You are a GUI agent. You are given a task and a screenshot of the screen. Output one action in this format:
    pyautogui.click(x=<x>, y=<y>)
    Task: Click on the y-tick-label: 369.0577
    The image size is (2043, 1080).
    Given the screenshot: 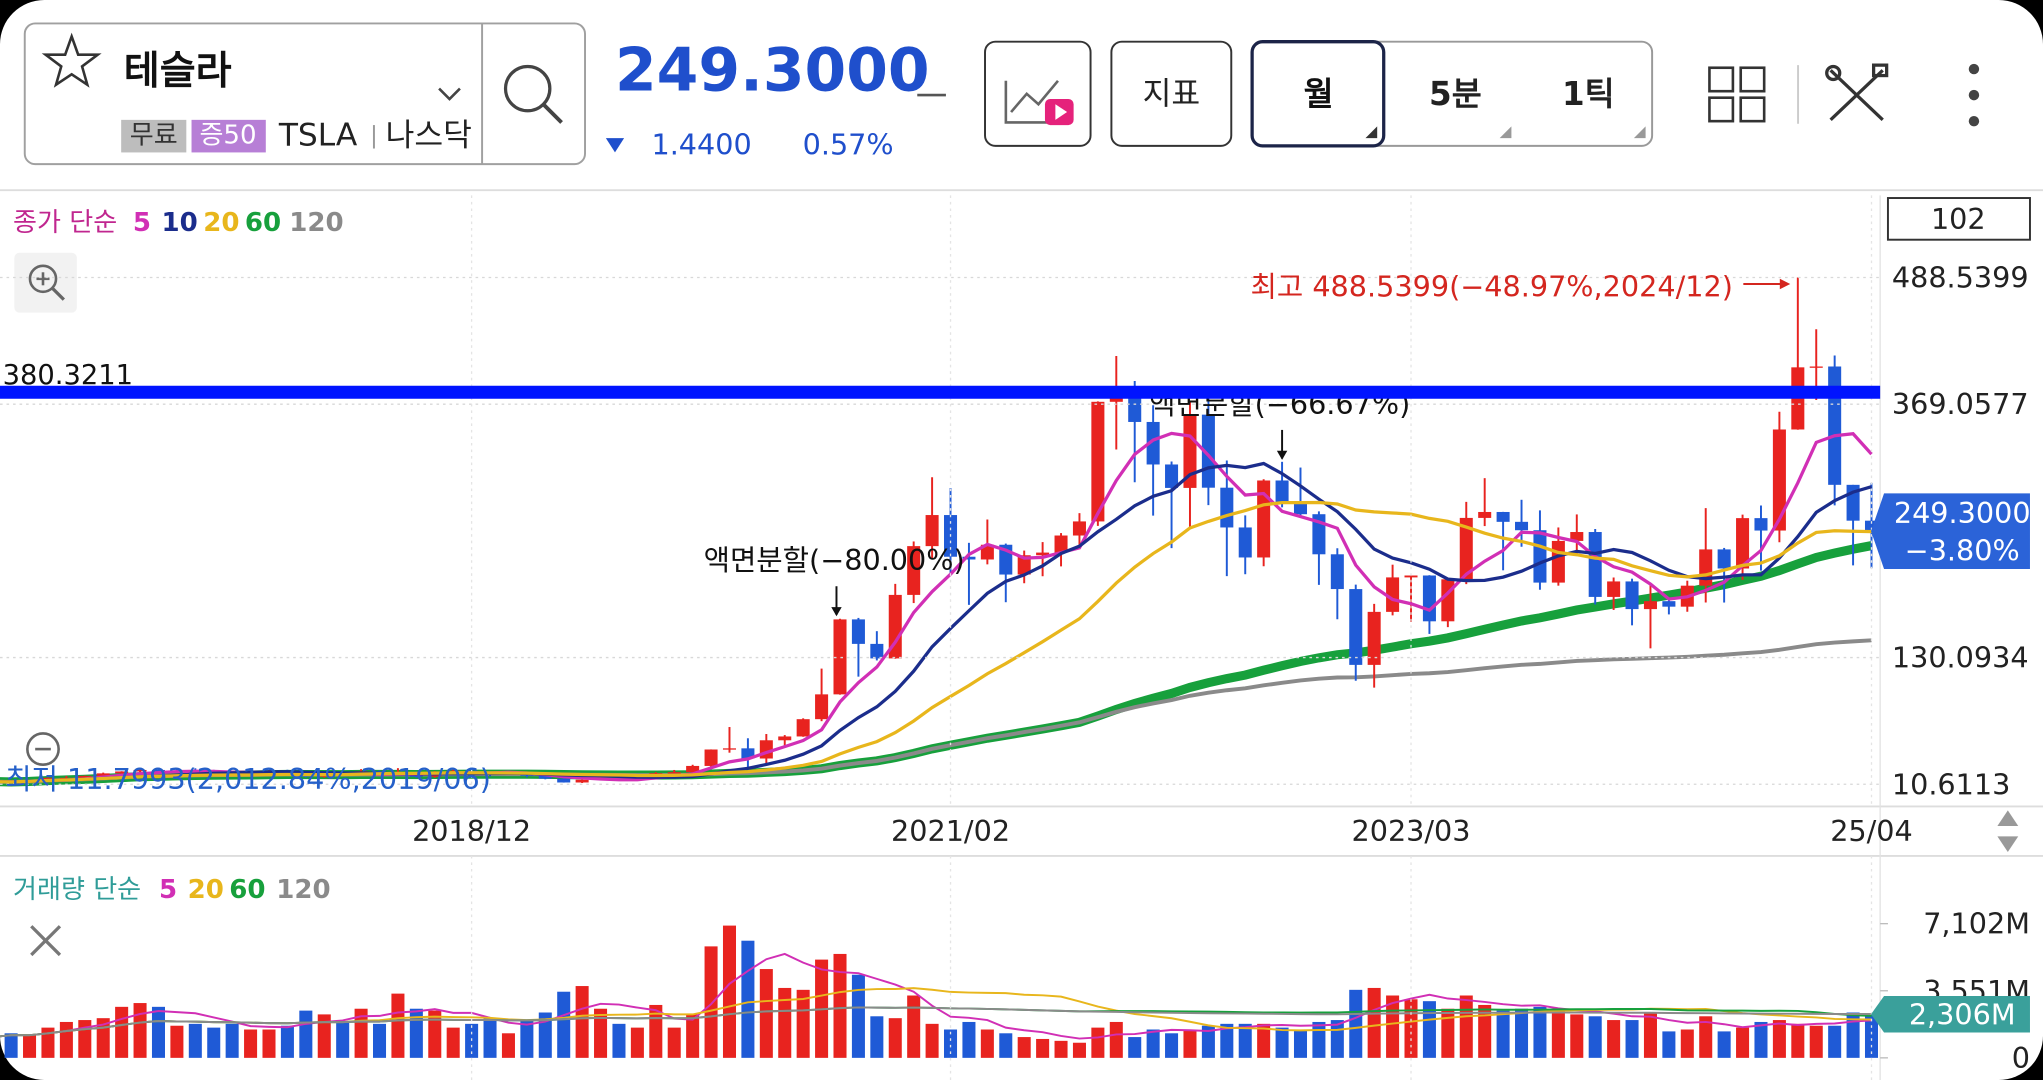 What is the action you would take?
    pyautogui.click(x=1960, y=404)
    